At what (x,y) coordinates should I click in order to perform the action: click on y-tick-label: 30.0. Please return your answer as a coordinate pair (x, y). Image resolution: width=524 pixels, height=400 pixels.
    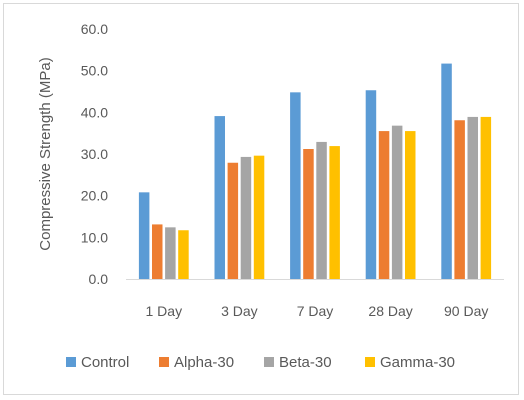
    Looking at the image, I should click on (94, 154).